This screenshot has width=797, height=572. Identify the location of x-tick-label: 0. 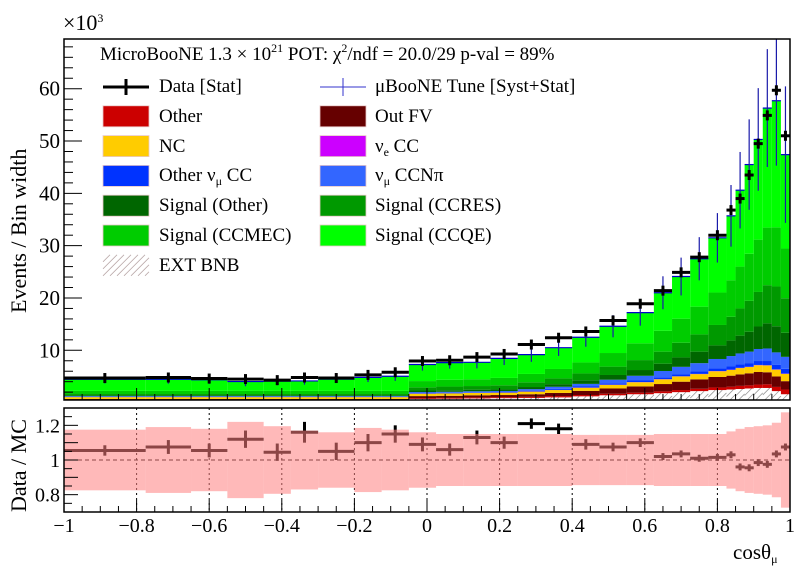
(427, 526).